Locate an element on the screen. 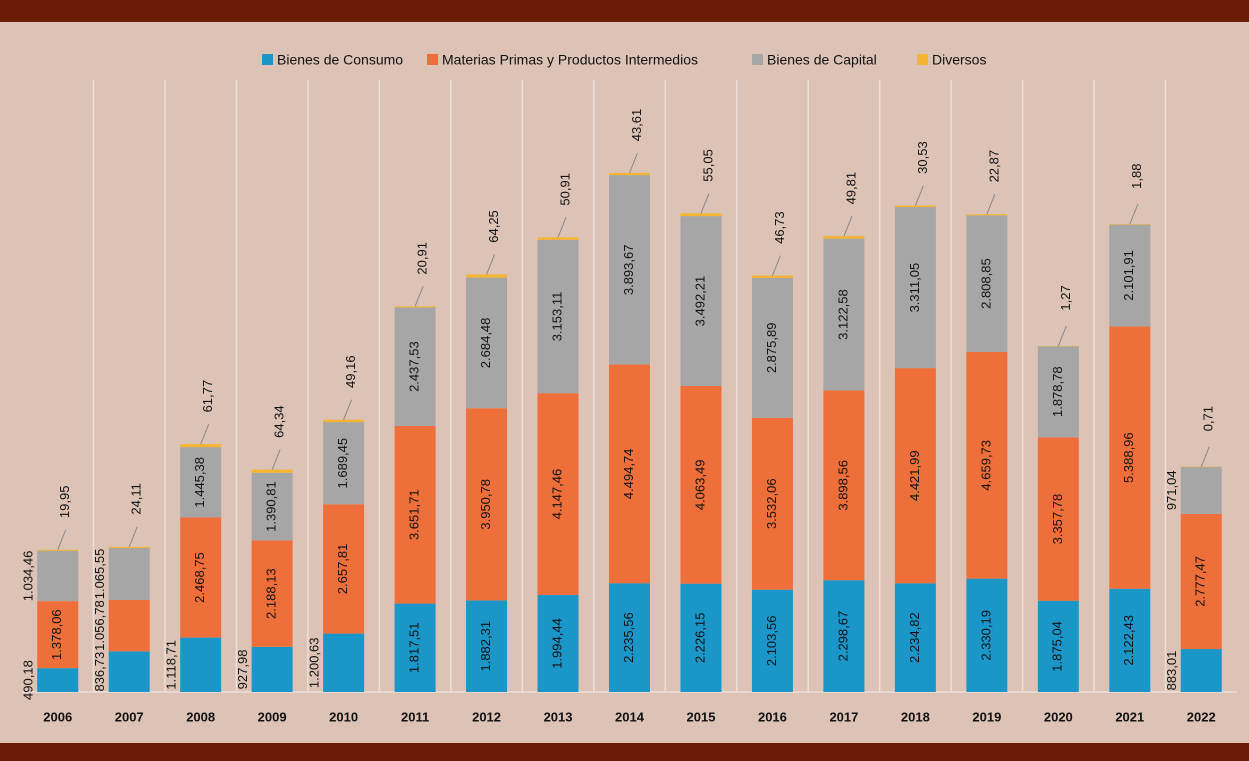  data-label: 3.893,67 is located at coordinates (628, 270).